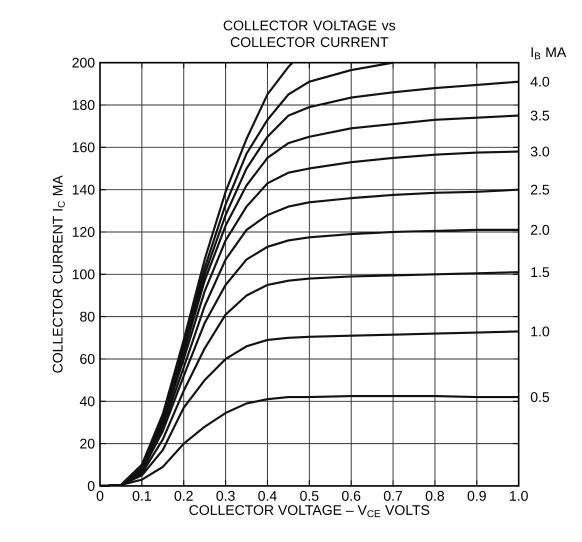 This screenshot has height=542, width=582. I want to click on y-tick-label: 100, so click(83, 274).